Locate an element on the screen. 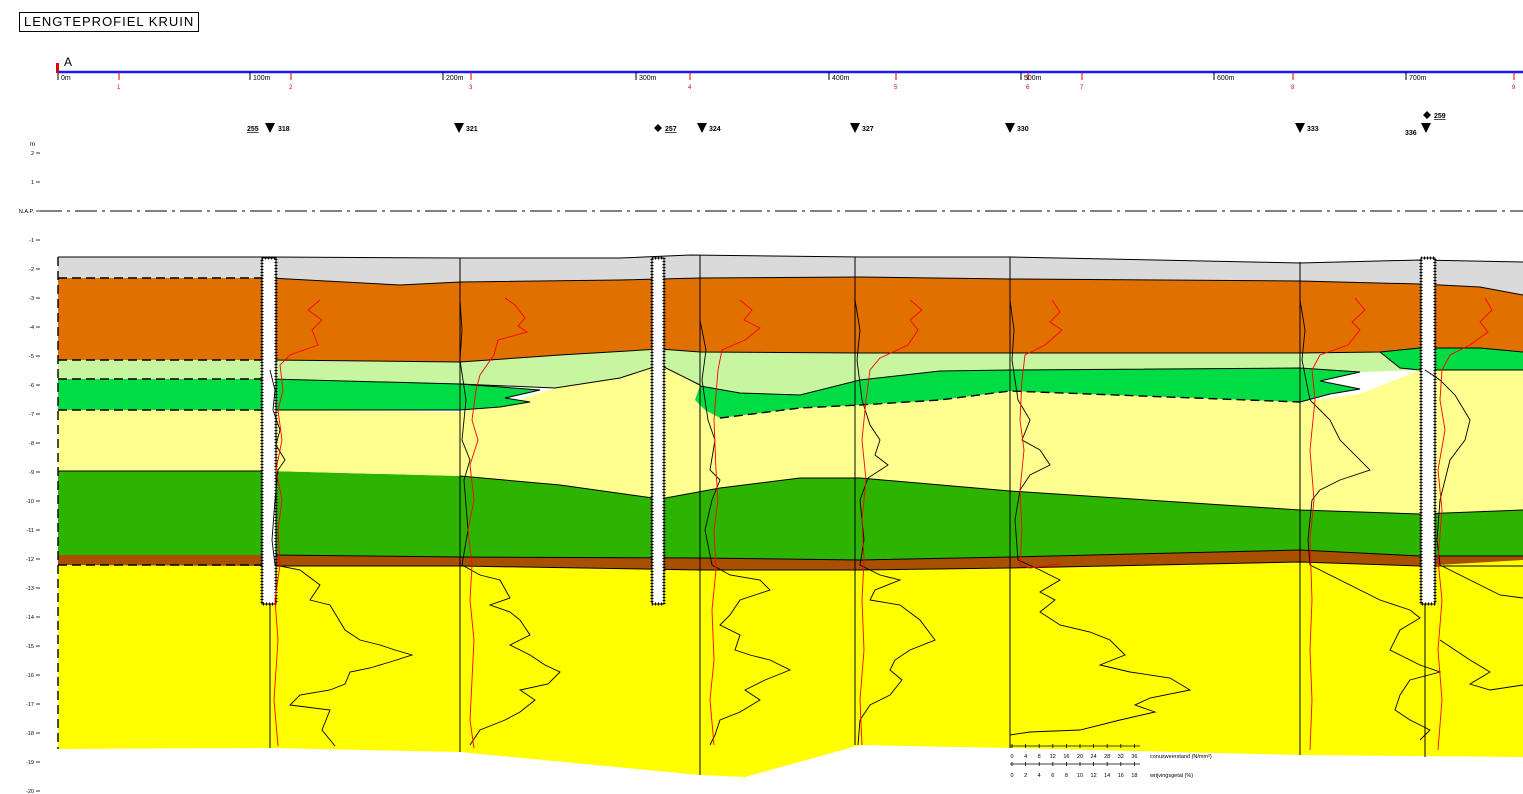 Image resolution: width=1523 pixels, height=794 pixels. sounding-label-336: 336 is located at coordinates (1411, 133).